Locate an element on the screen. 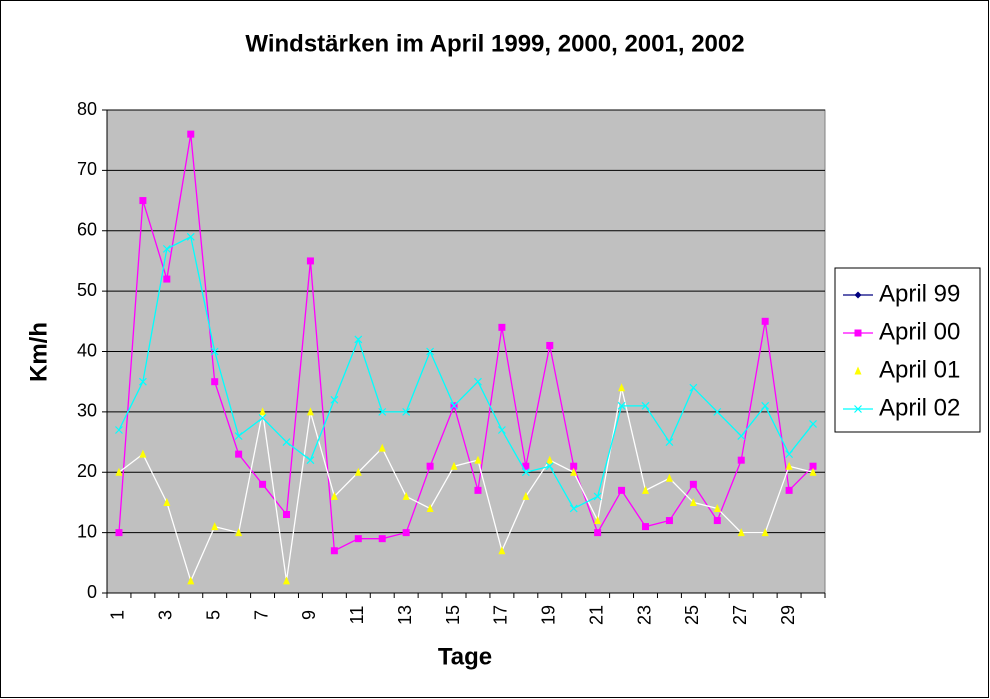 Image resolution: width=990 pixels, height=699 pixels. x-axis-label: Tage is located at coordinates (465, 656).